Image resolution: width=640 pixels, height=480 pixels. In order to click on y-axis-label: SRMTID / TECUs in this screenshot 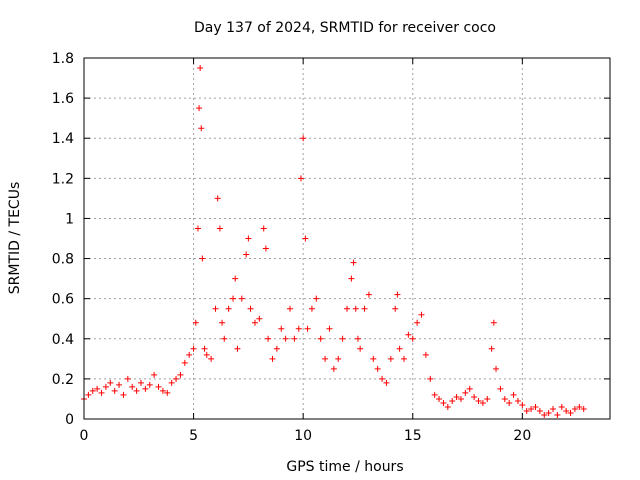, I will do `click(15, 238)`.